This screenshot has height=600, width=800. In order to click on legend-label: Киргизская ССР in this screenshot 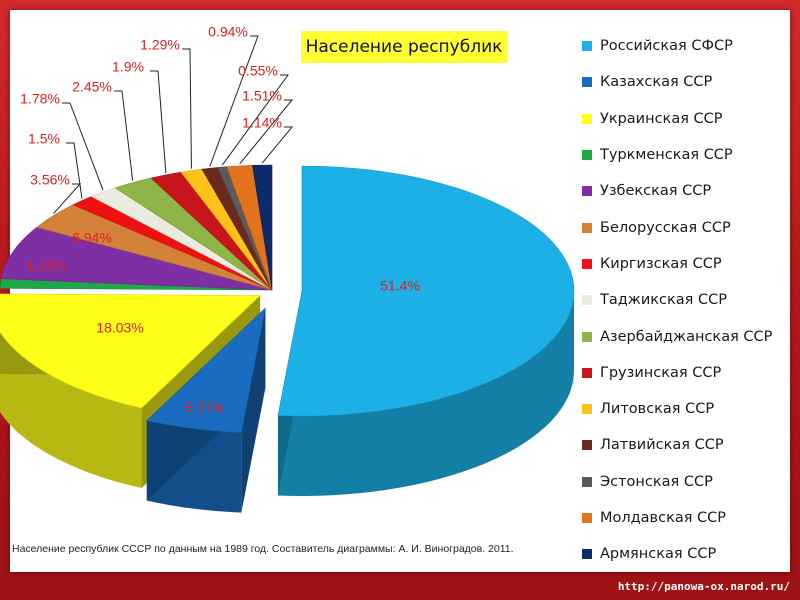, I will do `click(661, 263)`.